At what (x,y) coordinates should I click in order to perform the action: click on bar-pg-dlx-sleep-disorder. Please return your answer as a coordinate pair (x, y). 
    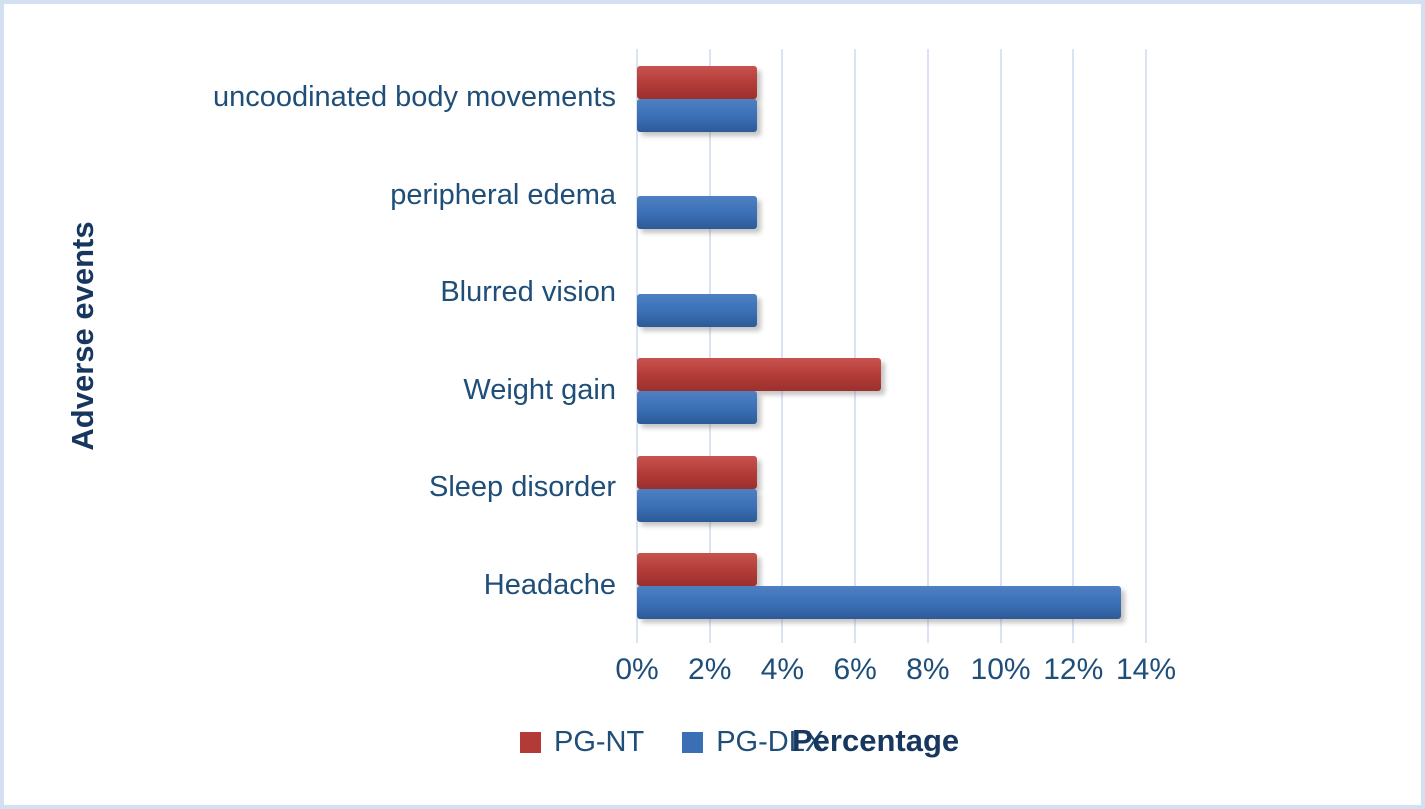
    Looking at the image, I should click on (697, 505).